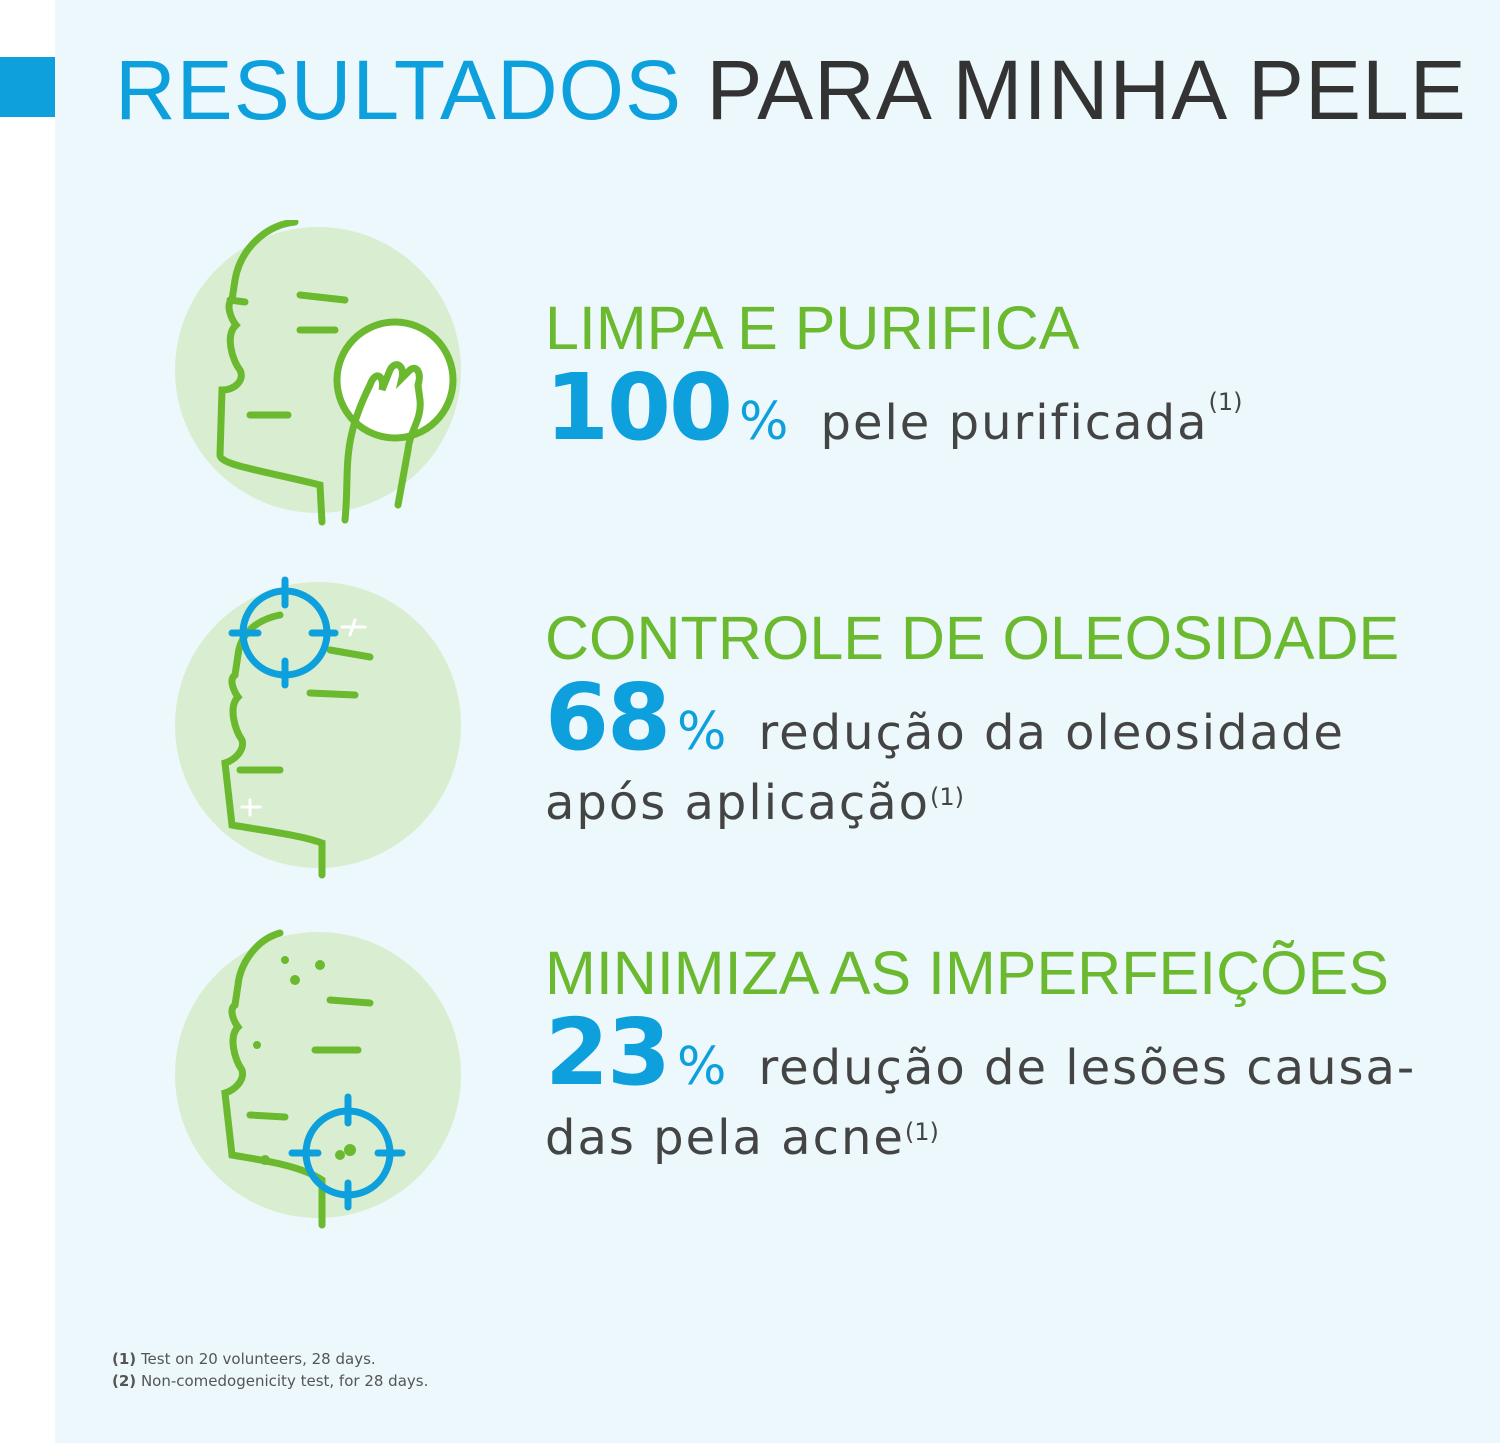  Describe the element at coordinates (812, 328) in the screenshot. I see `result-heading: LIMPA E PURIFICA` at that location.